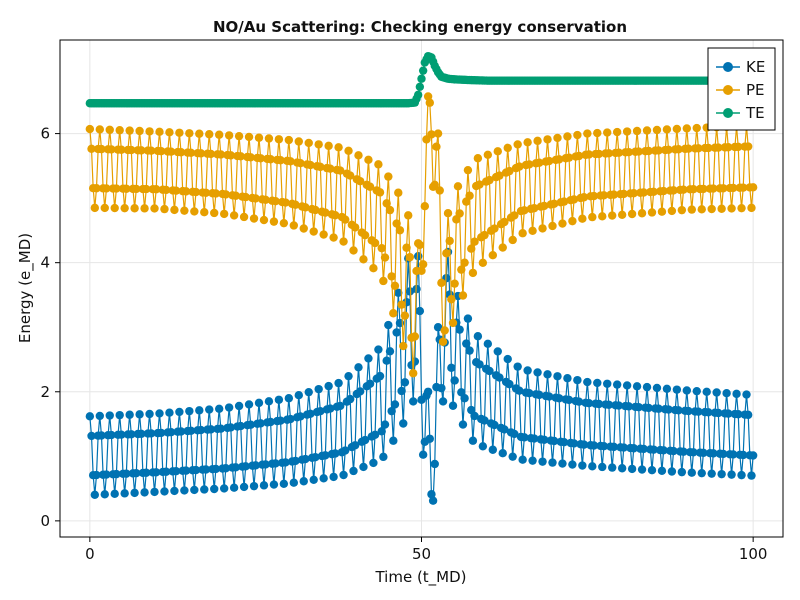  What do you see at coordinates (741, 89) in the screenshot?
I see `legend: KE PE TE` at bounding box center [741, 89].